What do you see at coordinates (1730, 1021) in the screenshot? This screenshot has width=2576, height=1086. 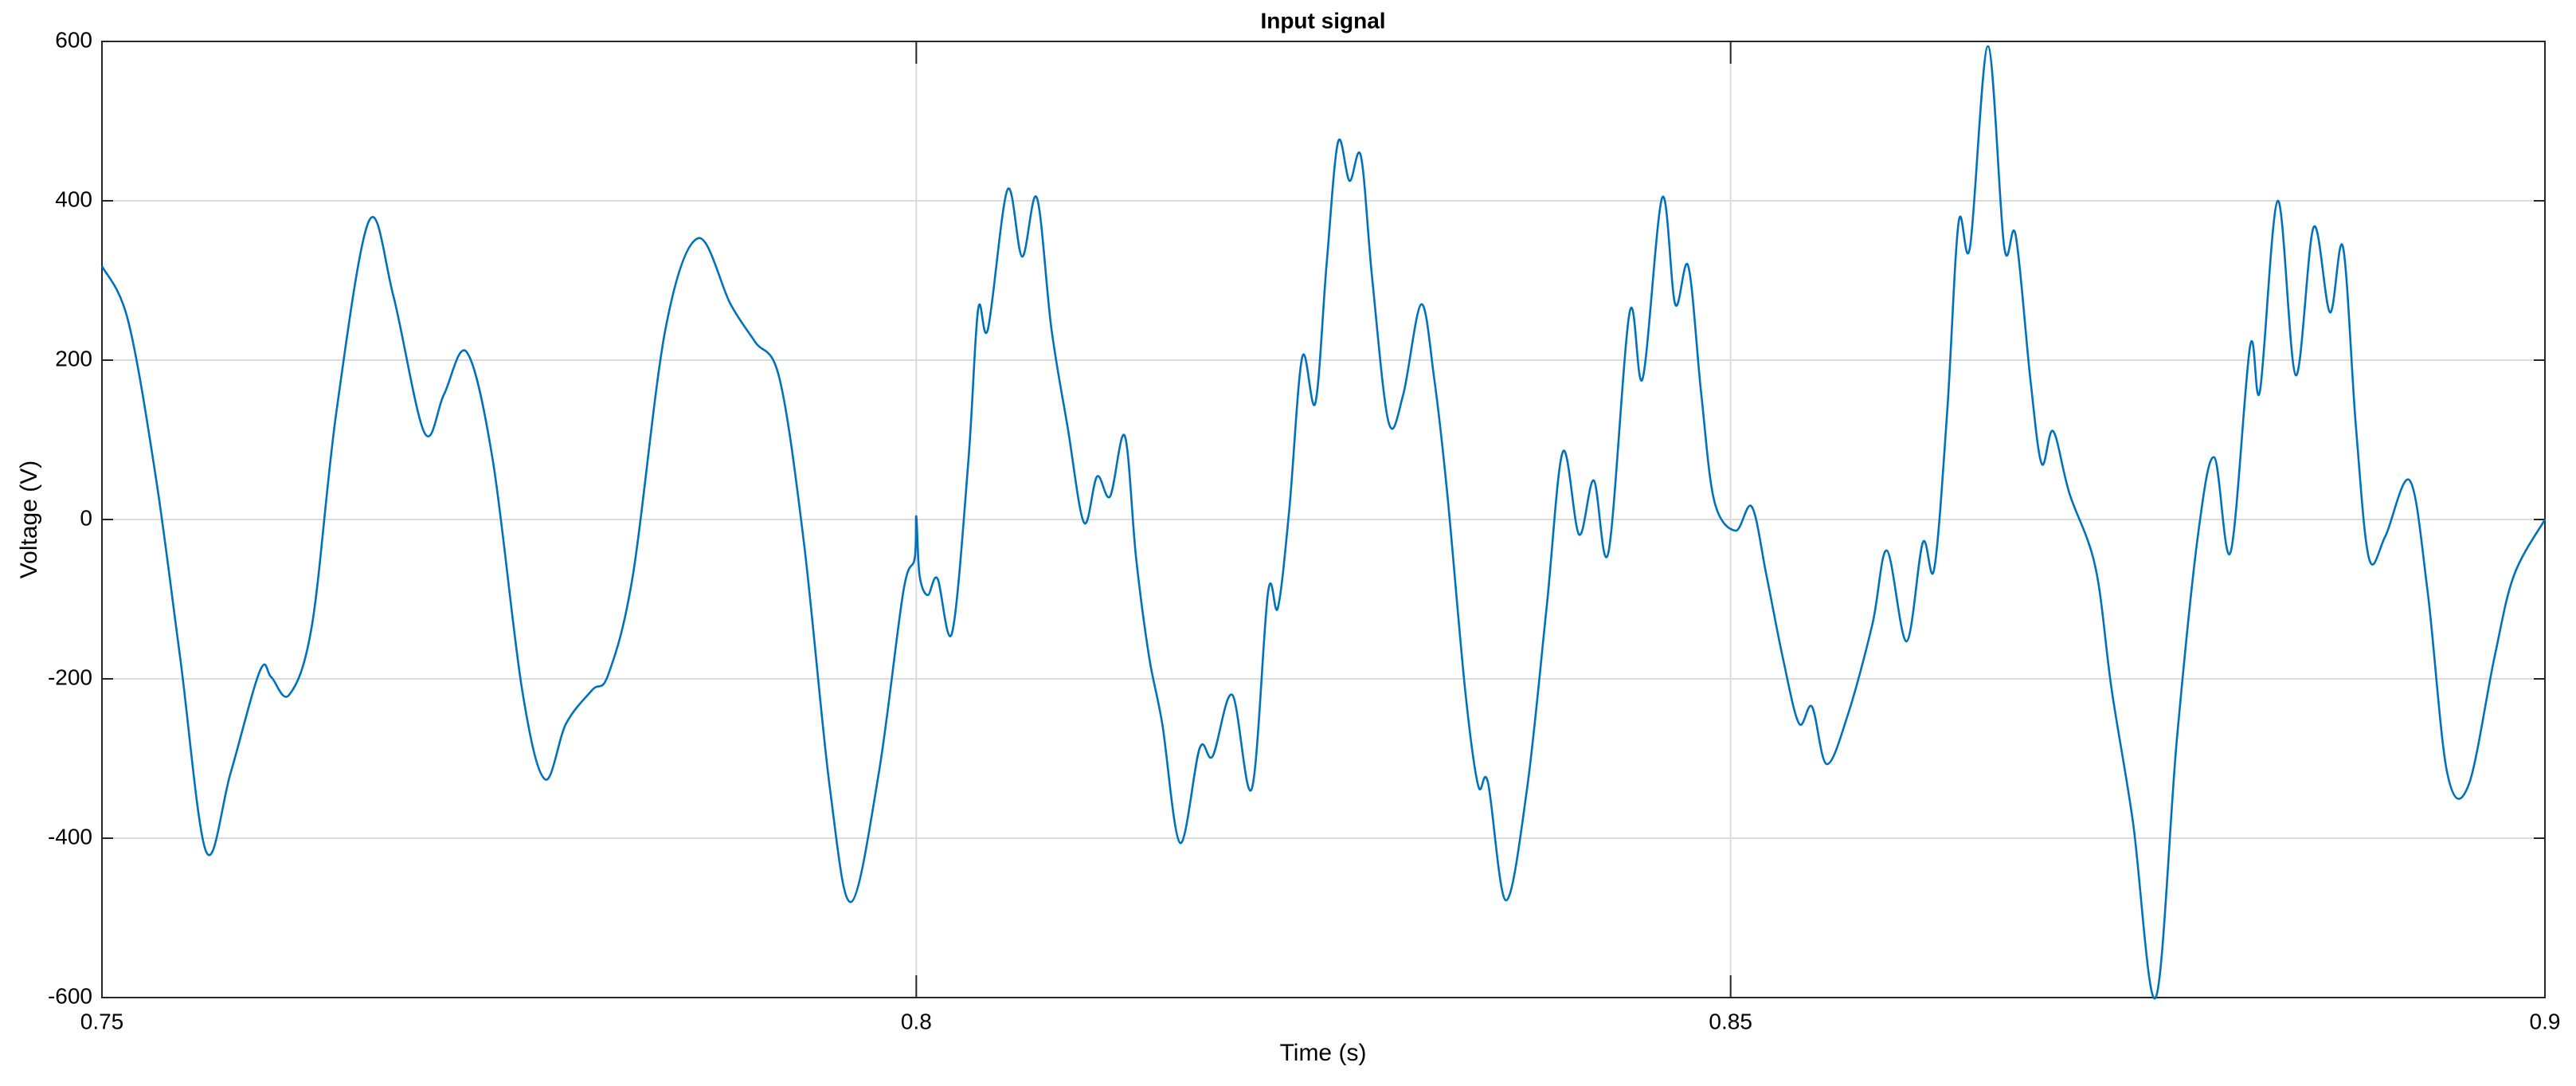 I see `x-tick-label: 0.85` at bounding box center [1730, 1021].